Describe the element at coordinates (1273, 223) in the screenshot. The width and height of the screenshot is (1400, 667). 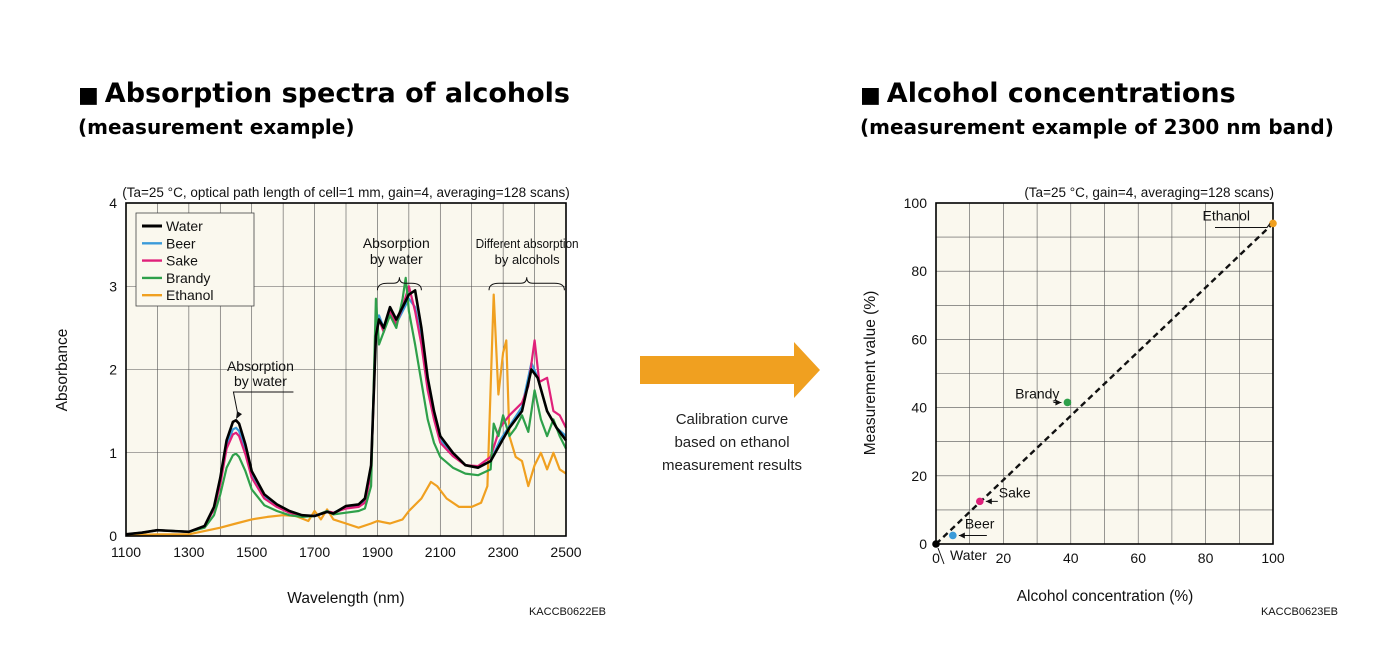
I see `data-point-ethanol` at that location.